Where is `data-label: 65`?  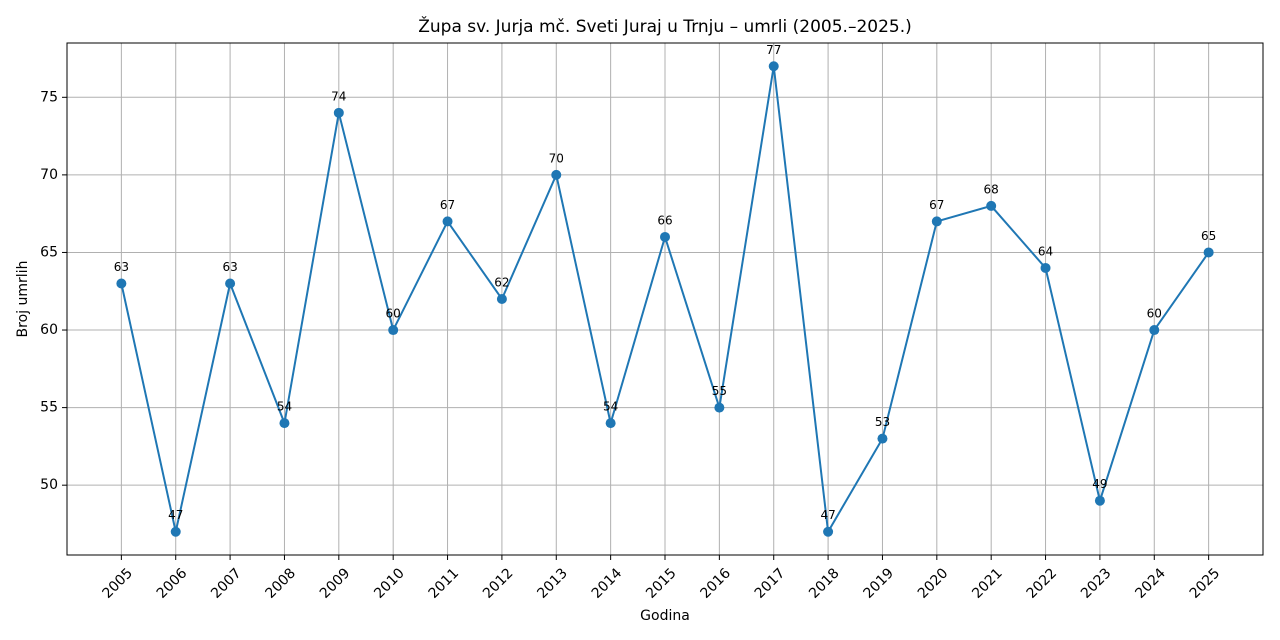 data-label: 65 is located at coordinates (1208, 236).